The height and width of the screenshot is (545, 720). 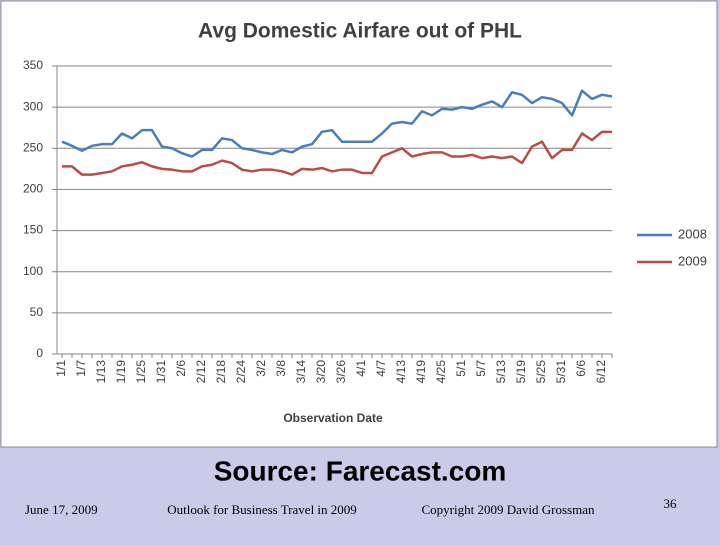 What do you see at coordinates (121, 372) in the screenshot?
I see `x-tick-label: 1/19` at bounding box center [121, 372].